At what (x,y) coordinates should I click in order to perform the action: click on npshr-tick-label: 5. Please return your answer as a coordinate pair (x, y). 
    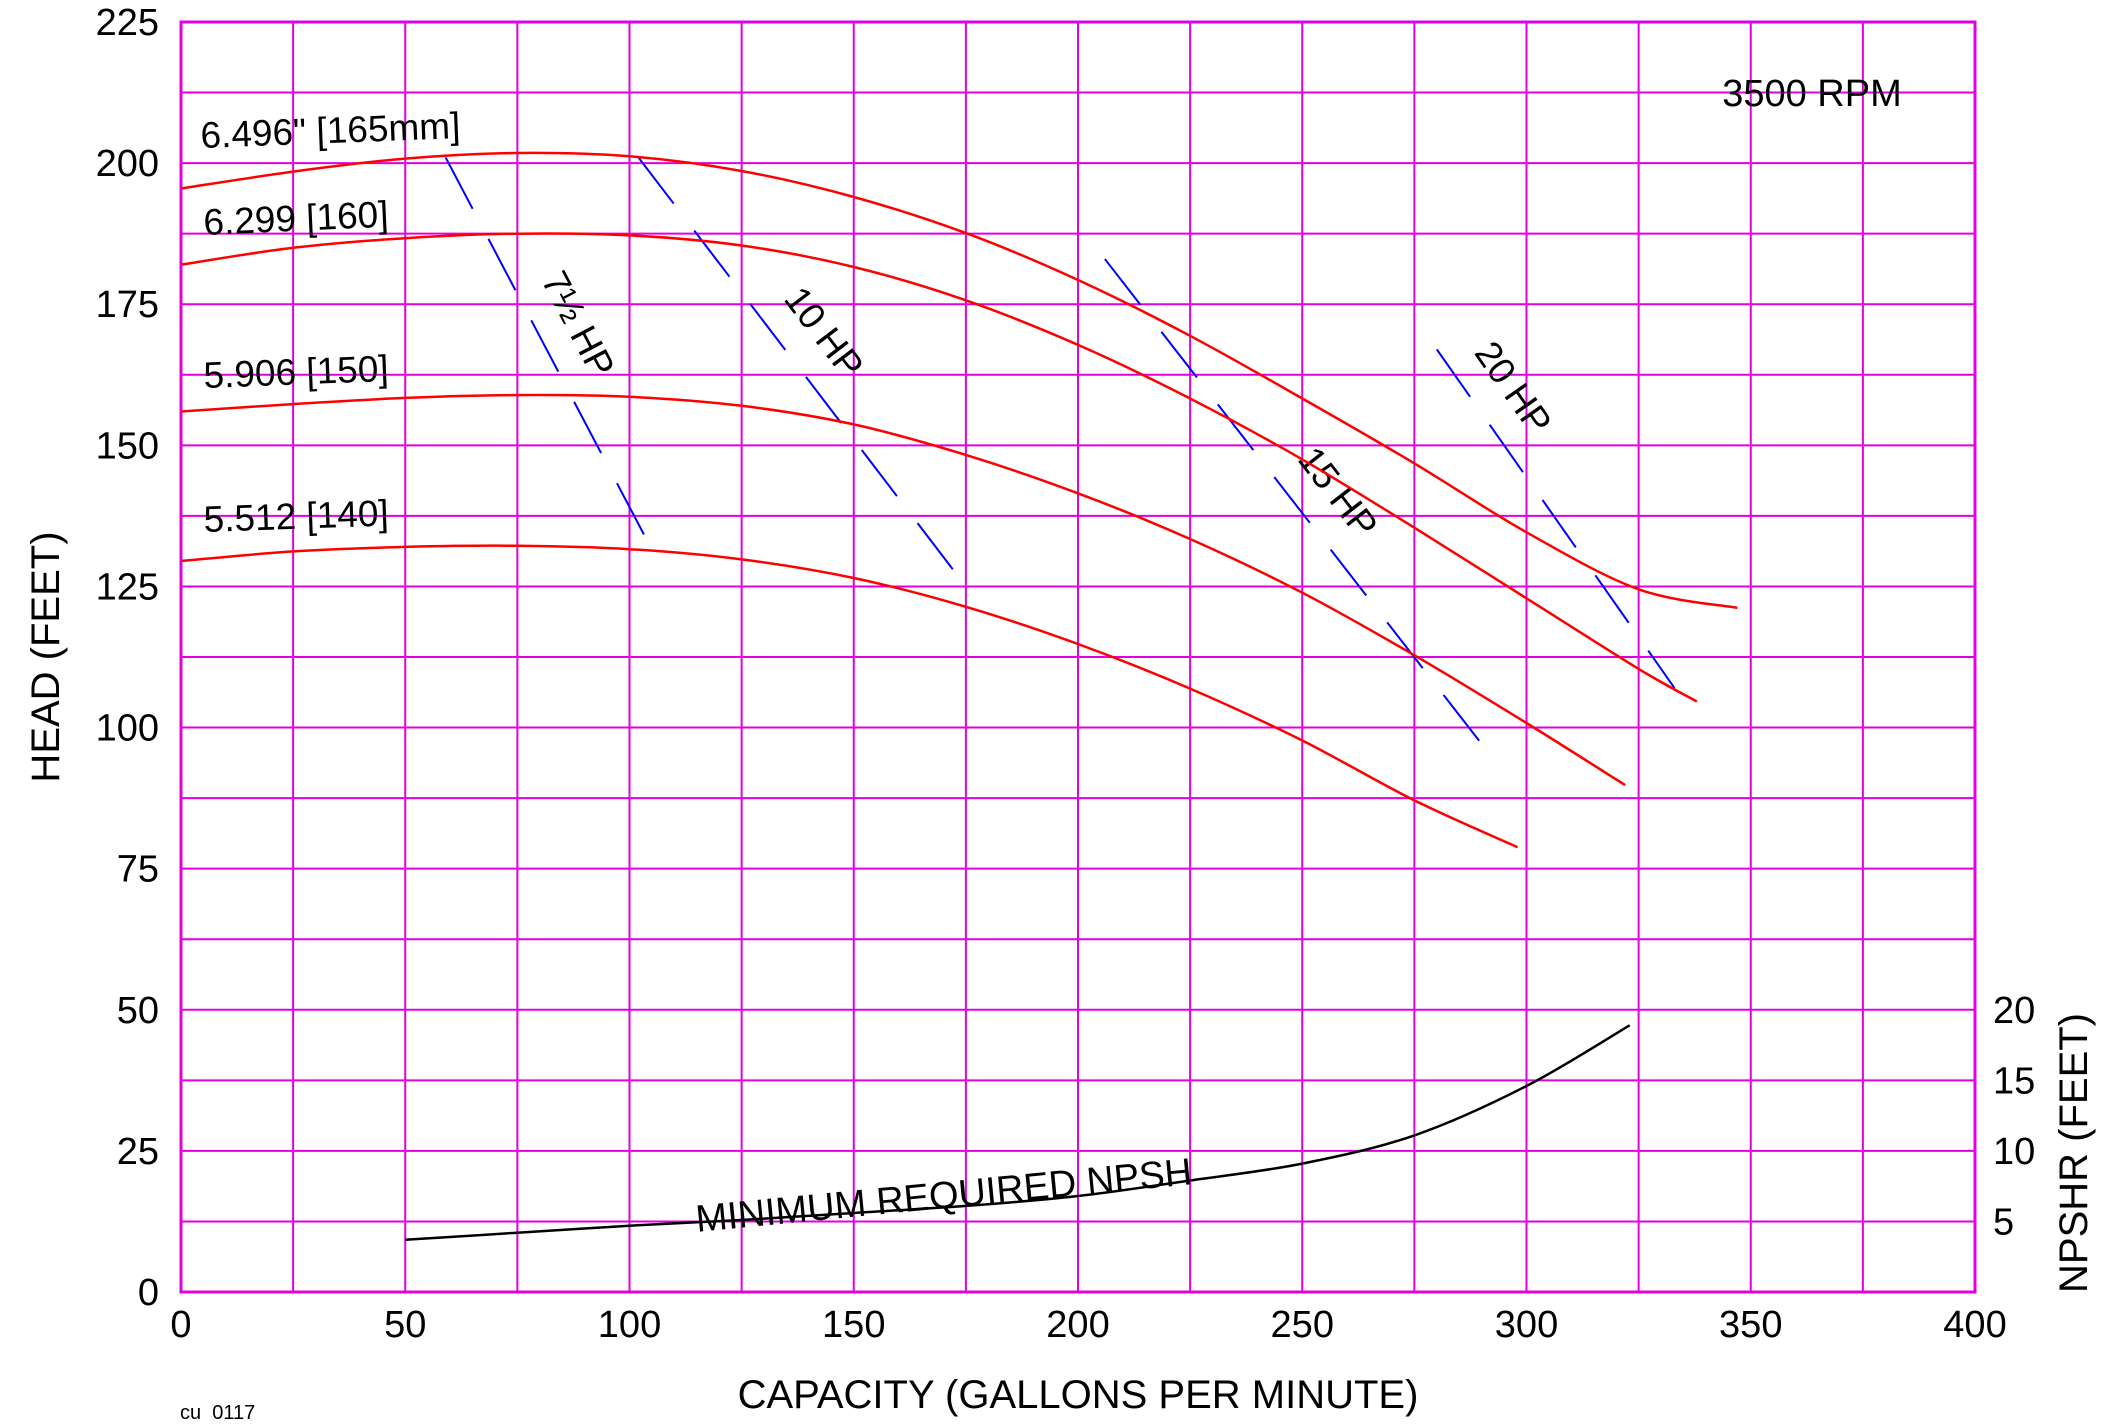
    Looking at the image, I should click on (2003, 1222).